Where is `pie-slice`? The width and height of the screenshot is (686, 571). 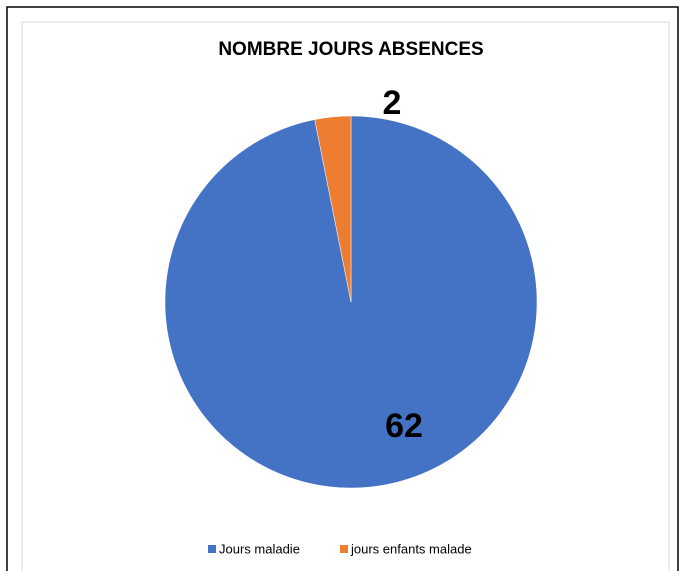 pie-slice is located at coordinates (333, 209).